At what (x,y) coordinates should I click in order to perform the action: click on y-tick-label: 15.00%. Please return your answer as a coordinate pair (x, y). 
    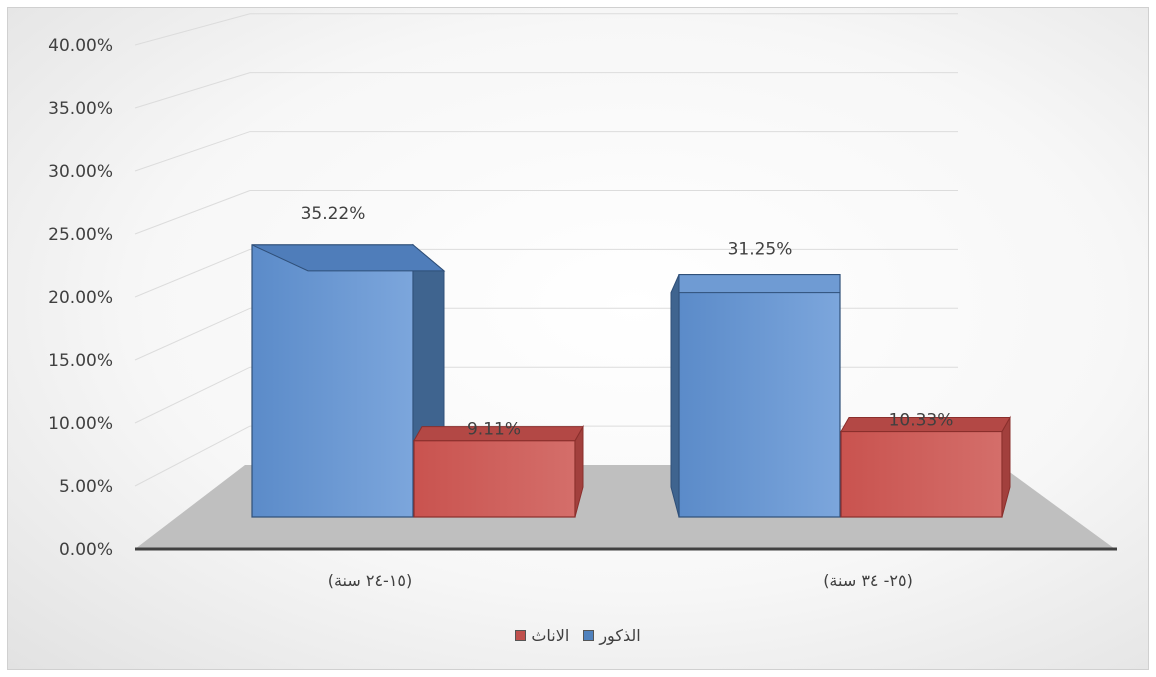
    Looking at the image, I should click on (80, 361).